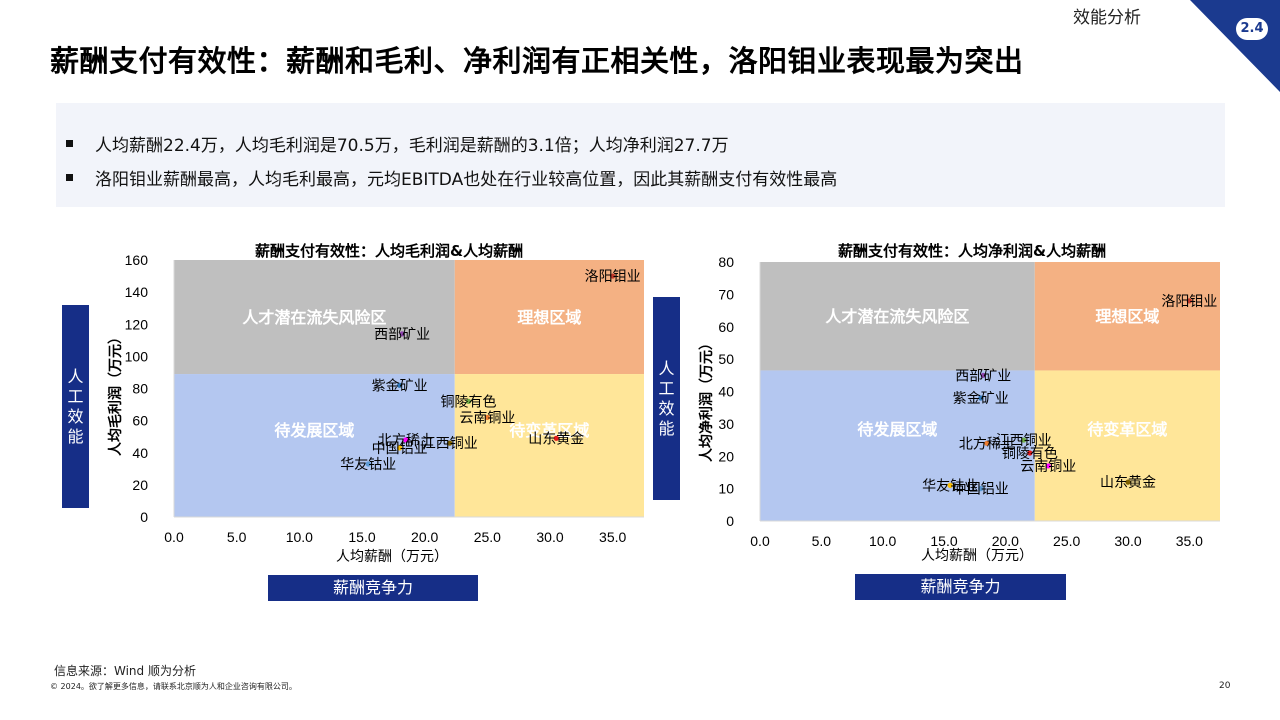  I want to click on y-tick-label: 70, so click(726, 294).